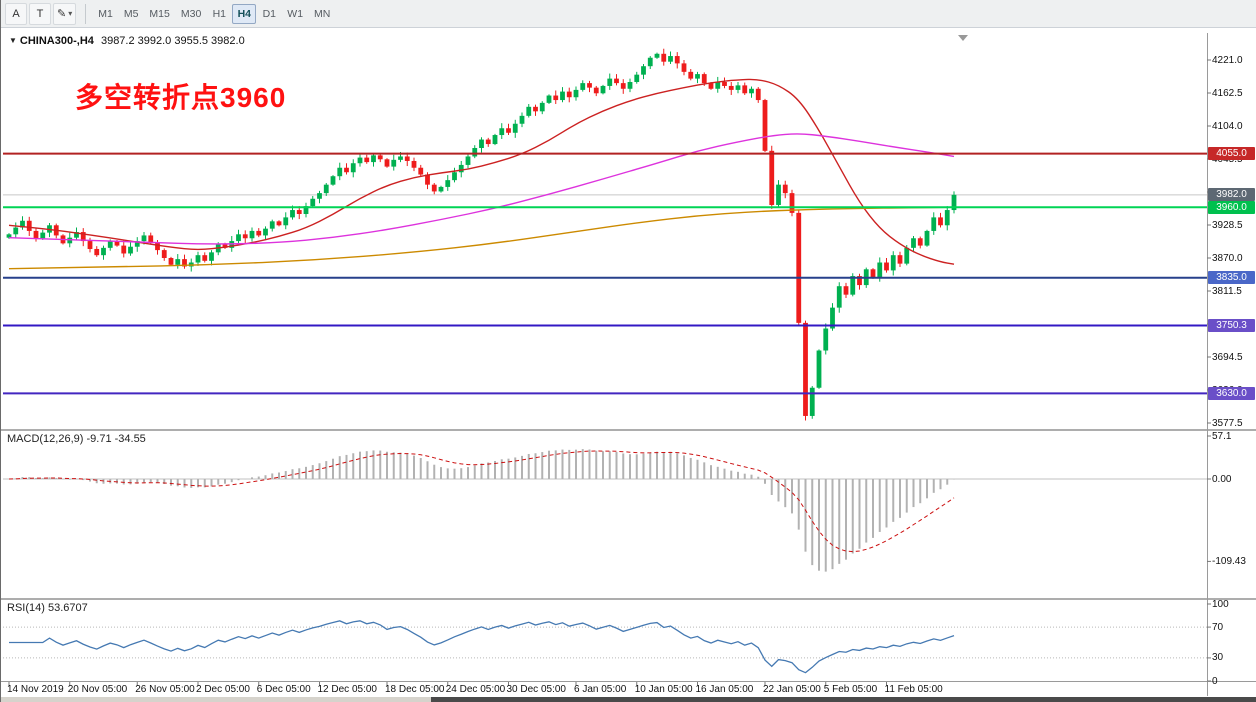  Describe the element at coordinates (159, 14) in the screenshot. I see `timeframe-m15-button: M15` at that location.